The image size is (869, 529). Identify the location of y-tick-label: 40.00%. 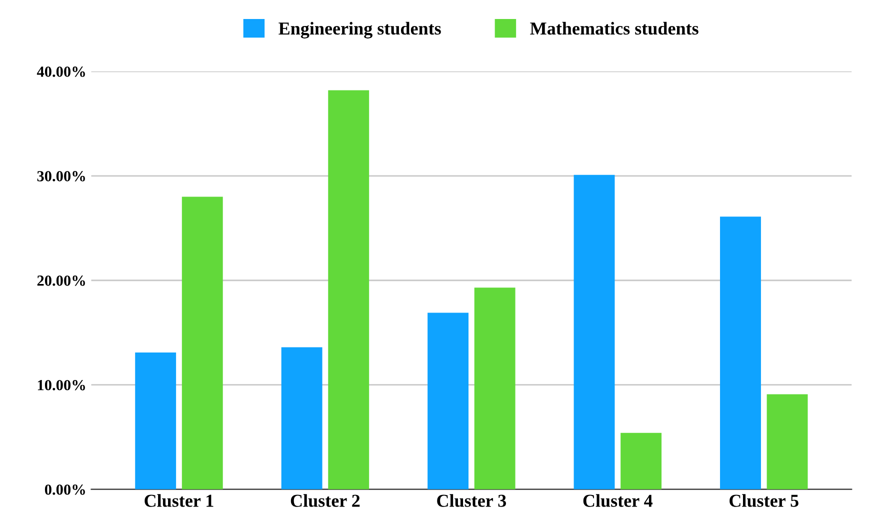
(60, 71).